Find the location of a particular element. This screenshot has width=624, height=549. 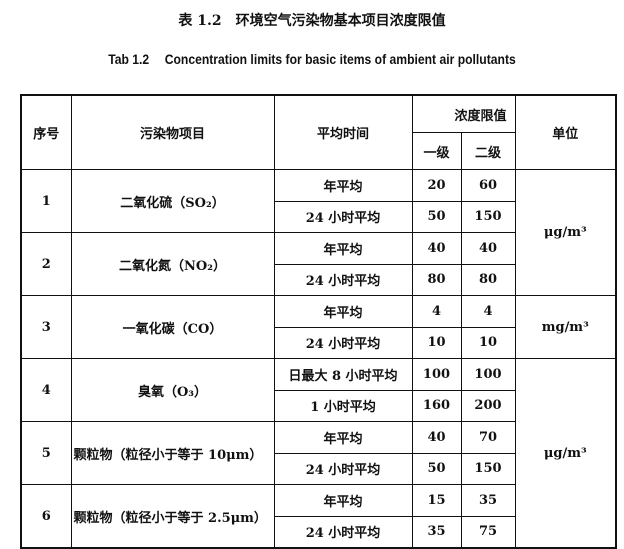

header-grade1: 一级 is located at coordinates (436, 151).